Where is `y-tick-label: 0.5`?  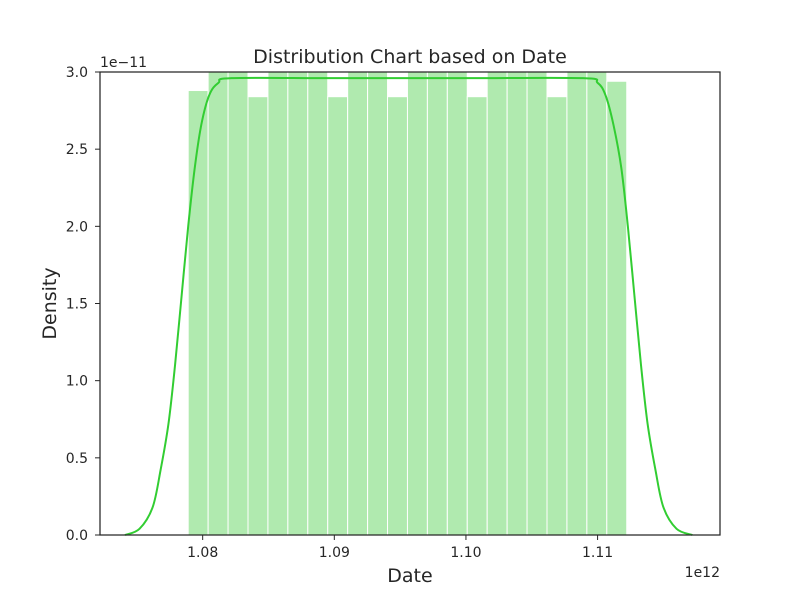 y-tick-label: 0.5 is located at coordinates (77, 459).